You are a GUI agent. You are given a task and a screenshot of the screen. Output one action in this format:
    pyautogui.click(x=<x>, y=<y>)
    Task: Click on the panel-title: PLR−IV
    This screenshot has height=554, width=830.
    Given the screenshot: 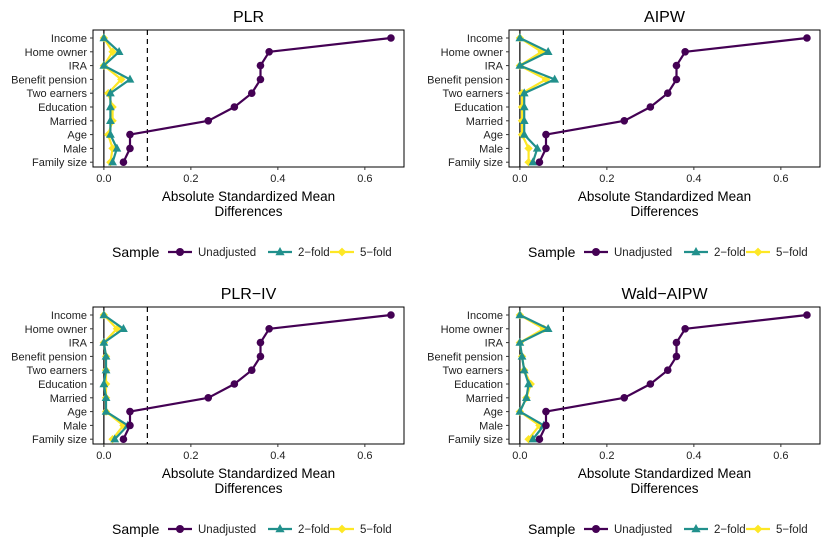 What is the action you would take?
    pyautogui.click(x=249, y=294)
    